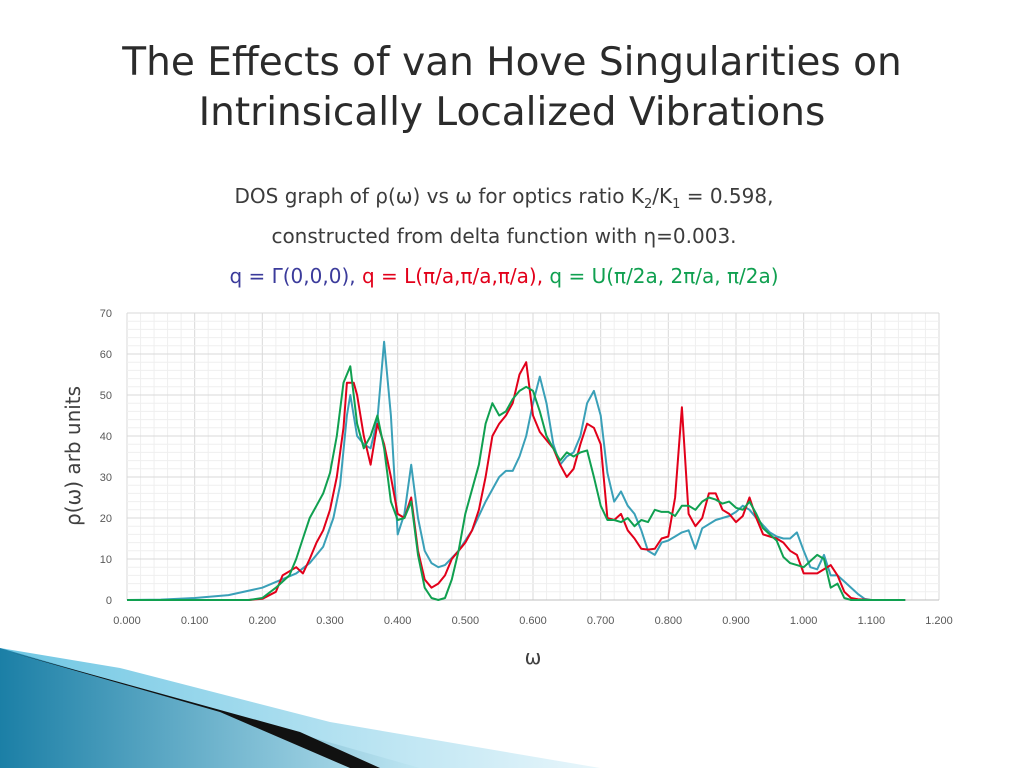 This screenshot has width=1024, height=768. What do you see at coordinates (106, 437) in the screenshot?
I see `y-tick-label: 40` at bounding box center [106, 437].